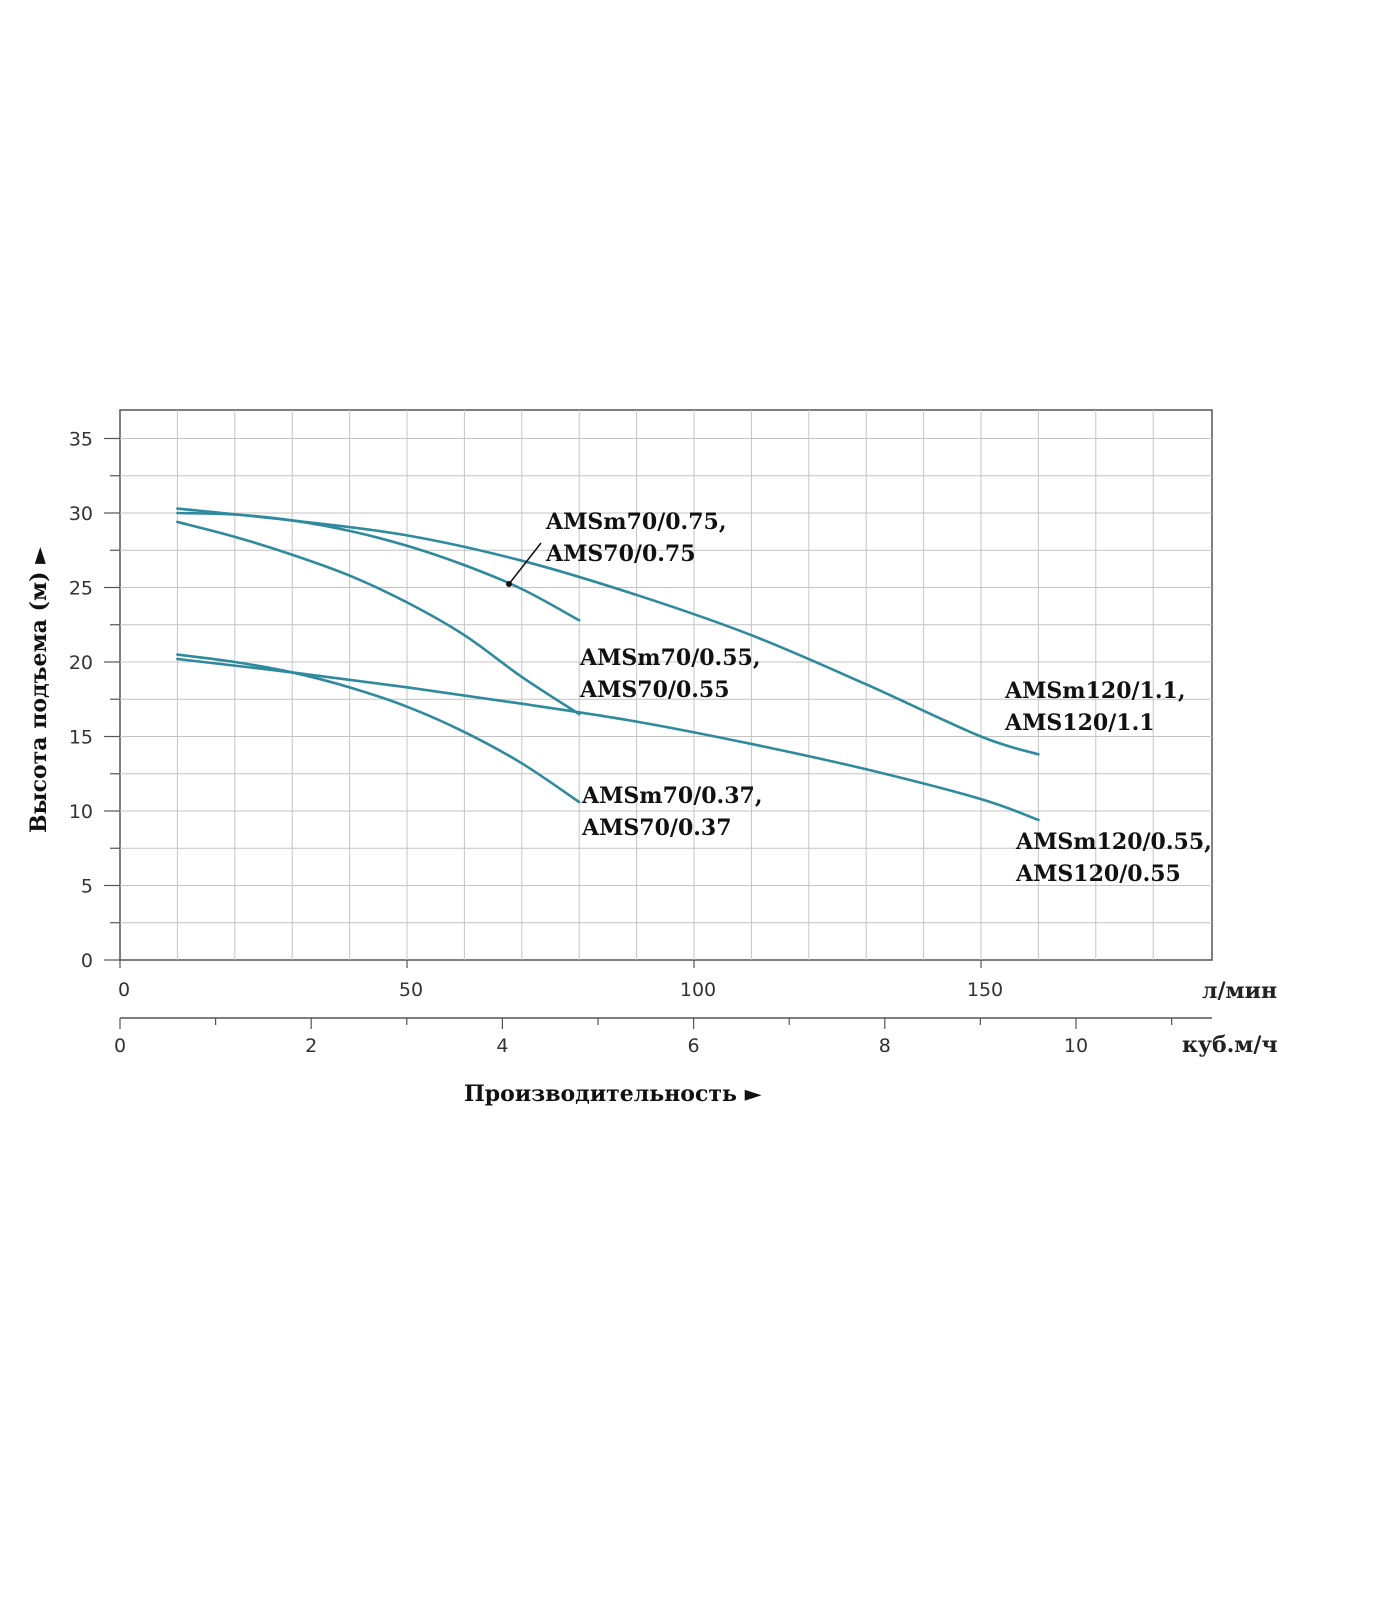  What do you see at coordinates (885, 1046) in the screenshot?
I see `x2-tick-label: 8` at bounding box center [885, 1046].